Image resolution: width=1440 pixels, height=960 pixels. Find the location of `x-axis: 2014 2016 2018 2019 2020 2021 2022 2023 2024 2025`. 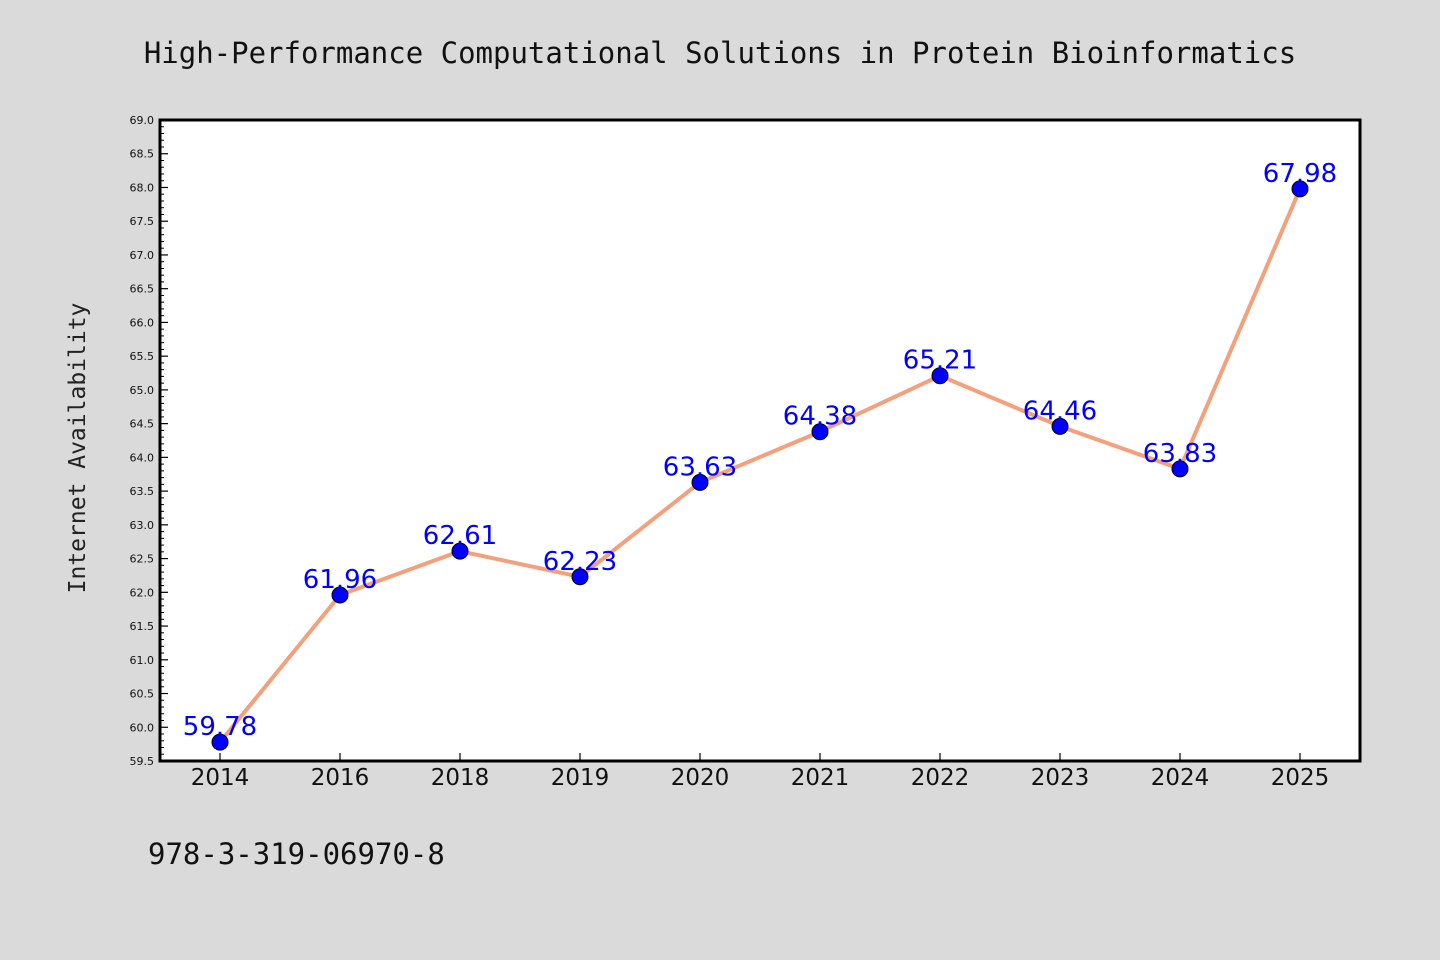

x-axis: 2014 2016 2018 2019 2020 2021 2022 2023 2024 2025 is located at coordinates (760, 772).